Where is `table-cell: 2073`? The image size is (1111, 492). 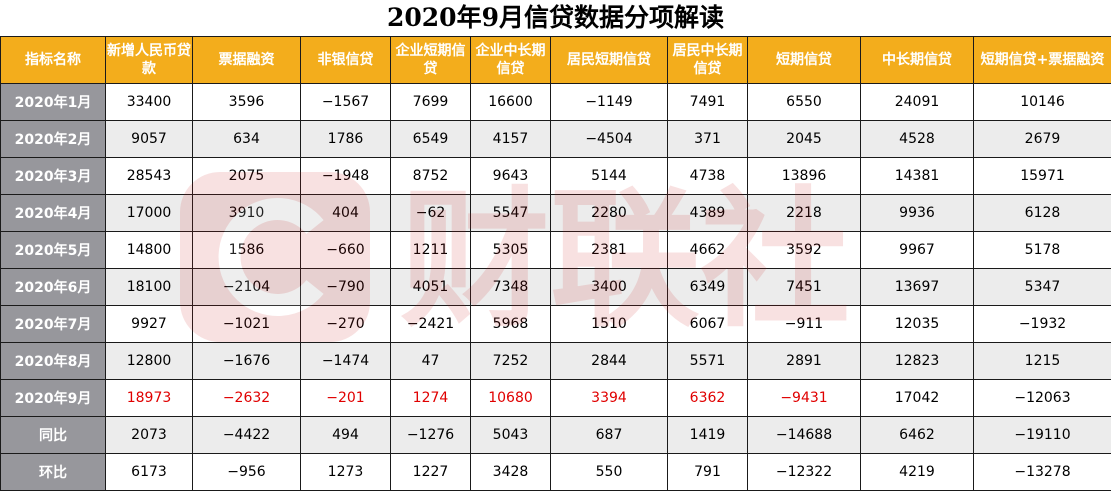
table-cell: 2073 is located at coordinates (149, 435).